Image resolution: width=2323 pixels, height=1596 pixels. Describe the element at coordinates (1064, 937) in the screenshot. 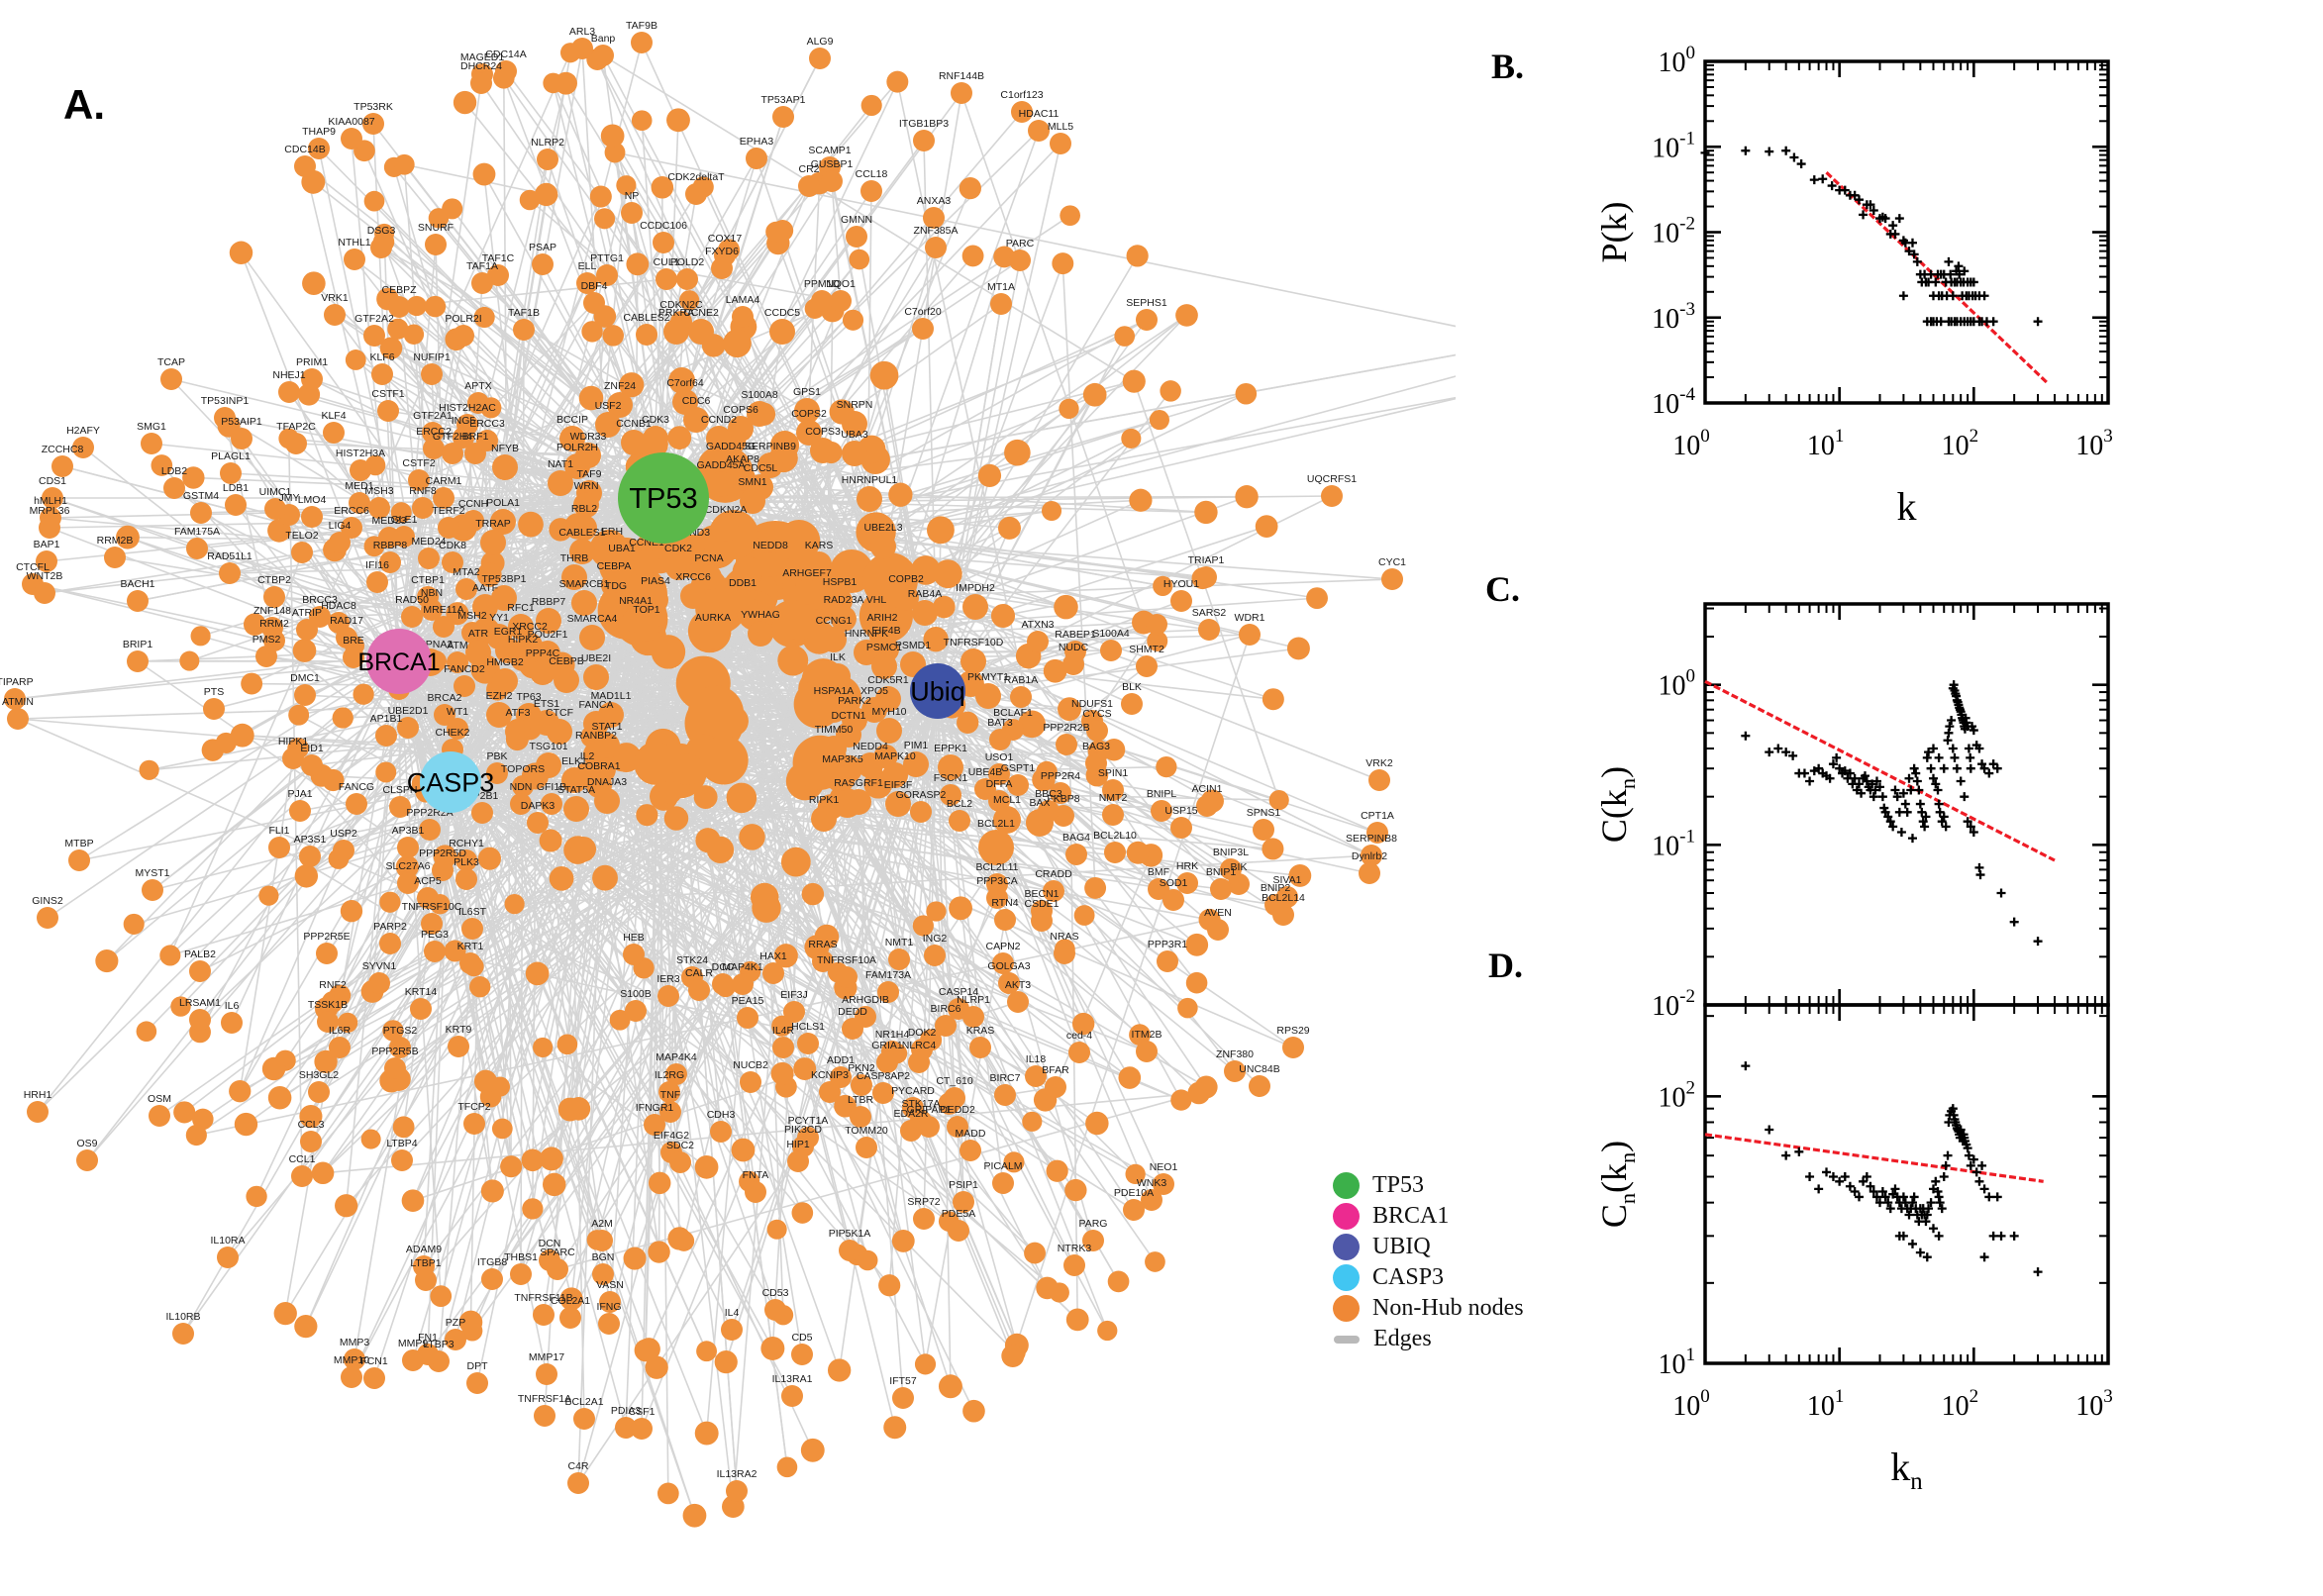

I see `node-label: NRAS` at that location.